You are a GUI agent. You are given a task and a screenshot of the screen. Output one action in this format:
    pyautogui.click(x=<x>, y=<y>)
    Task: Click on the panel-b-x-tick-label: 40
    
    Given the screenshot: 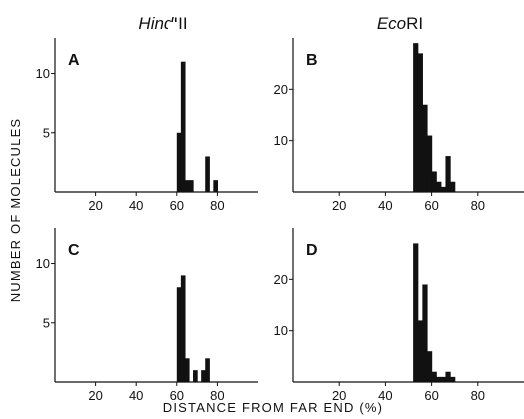 What is the action you would take?
    pyautogui.click(x=385, y=205)
    